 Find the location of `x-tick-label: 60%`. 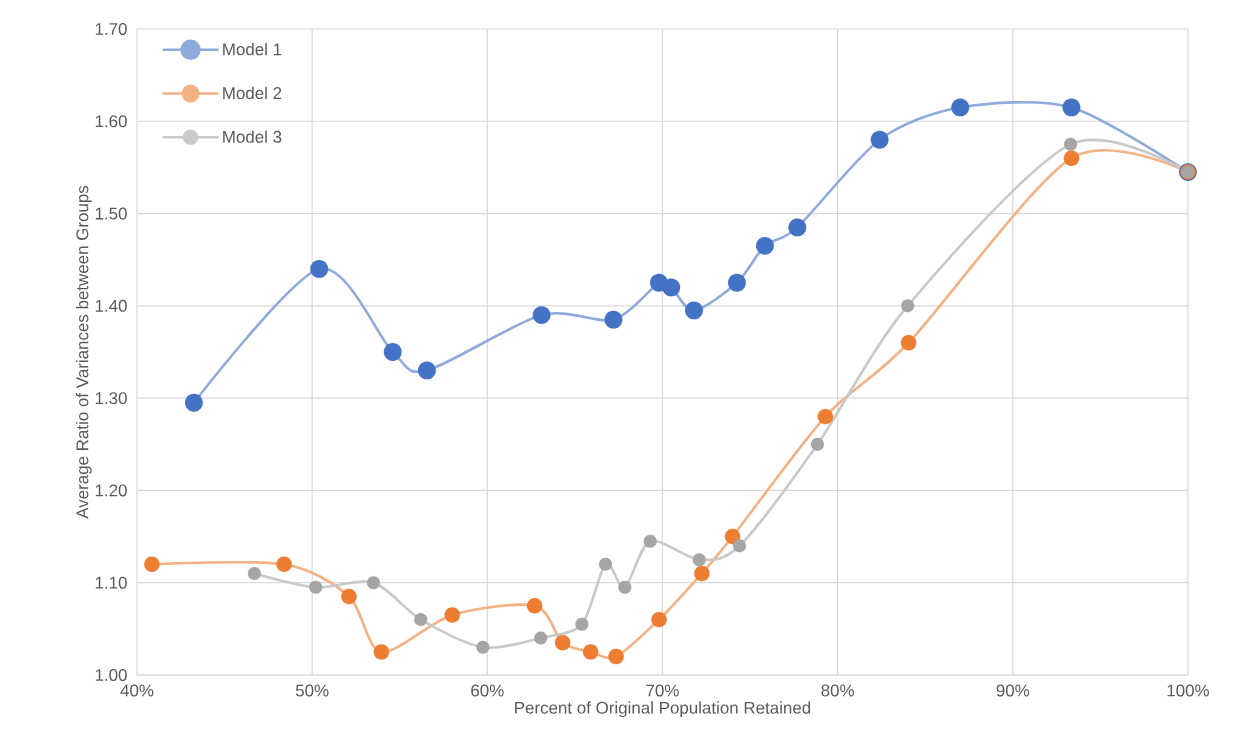

x-tick-label: 60% is located at coordinates (487, 690).